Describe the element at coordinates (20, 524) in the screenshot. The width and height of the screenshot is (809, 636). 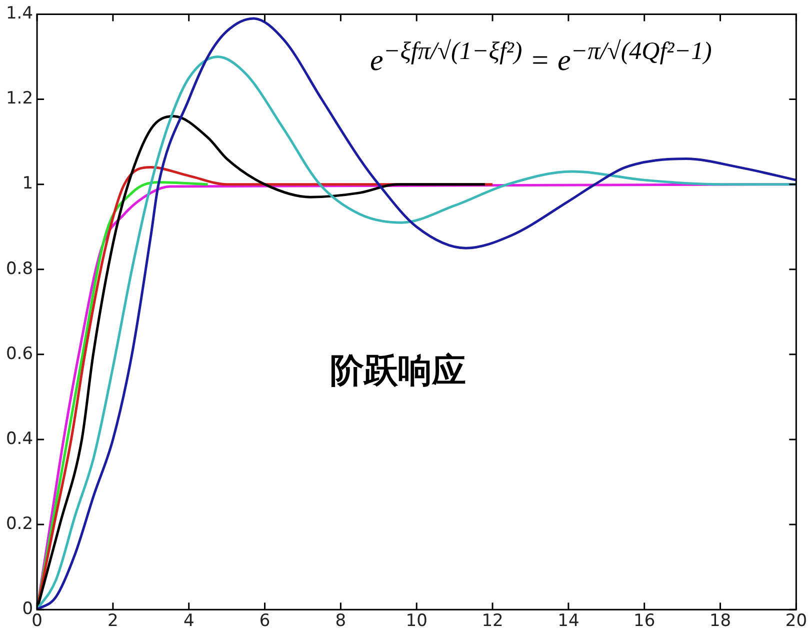
I see `y-tick-label: 0.2` at that location.